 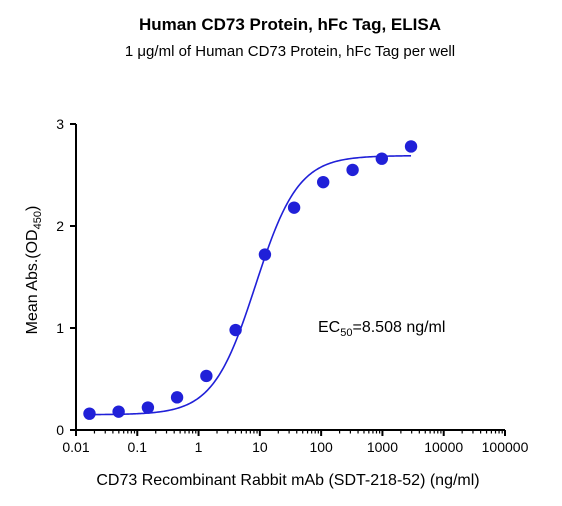 What do you see at coordinates (505, 447) in the screenshot?
I see `x-tick-label: 100000` at bounding box center [505, 447].